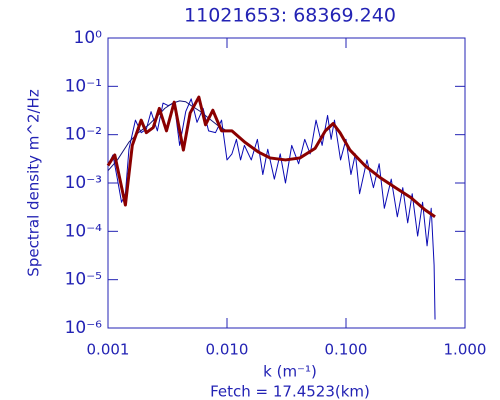  Describe the element at coordinates (227, 350) in the screenshot. I see `x-tick-label: 0.010` at that location.